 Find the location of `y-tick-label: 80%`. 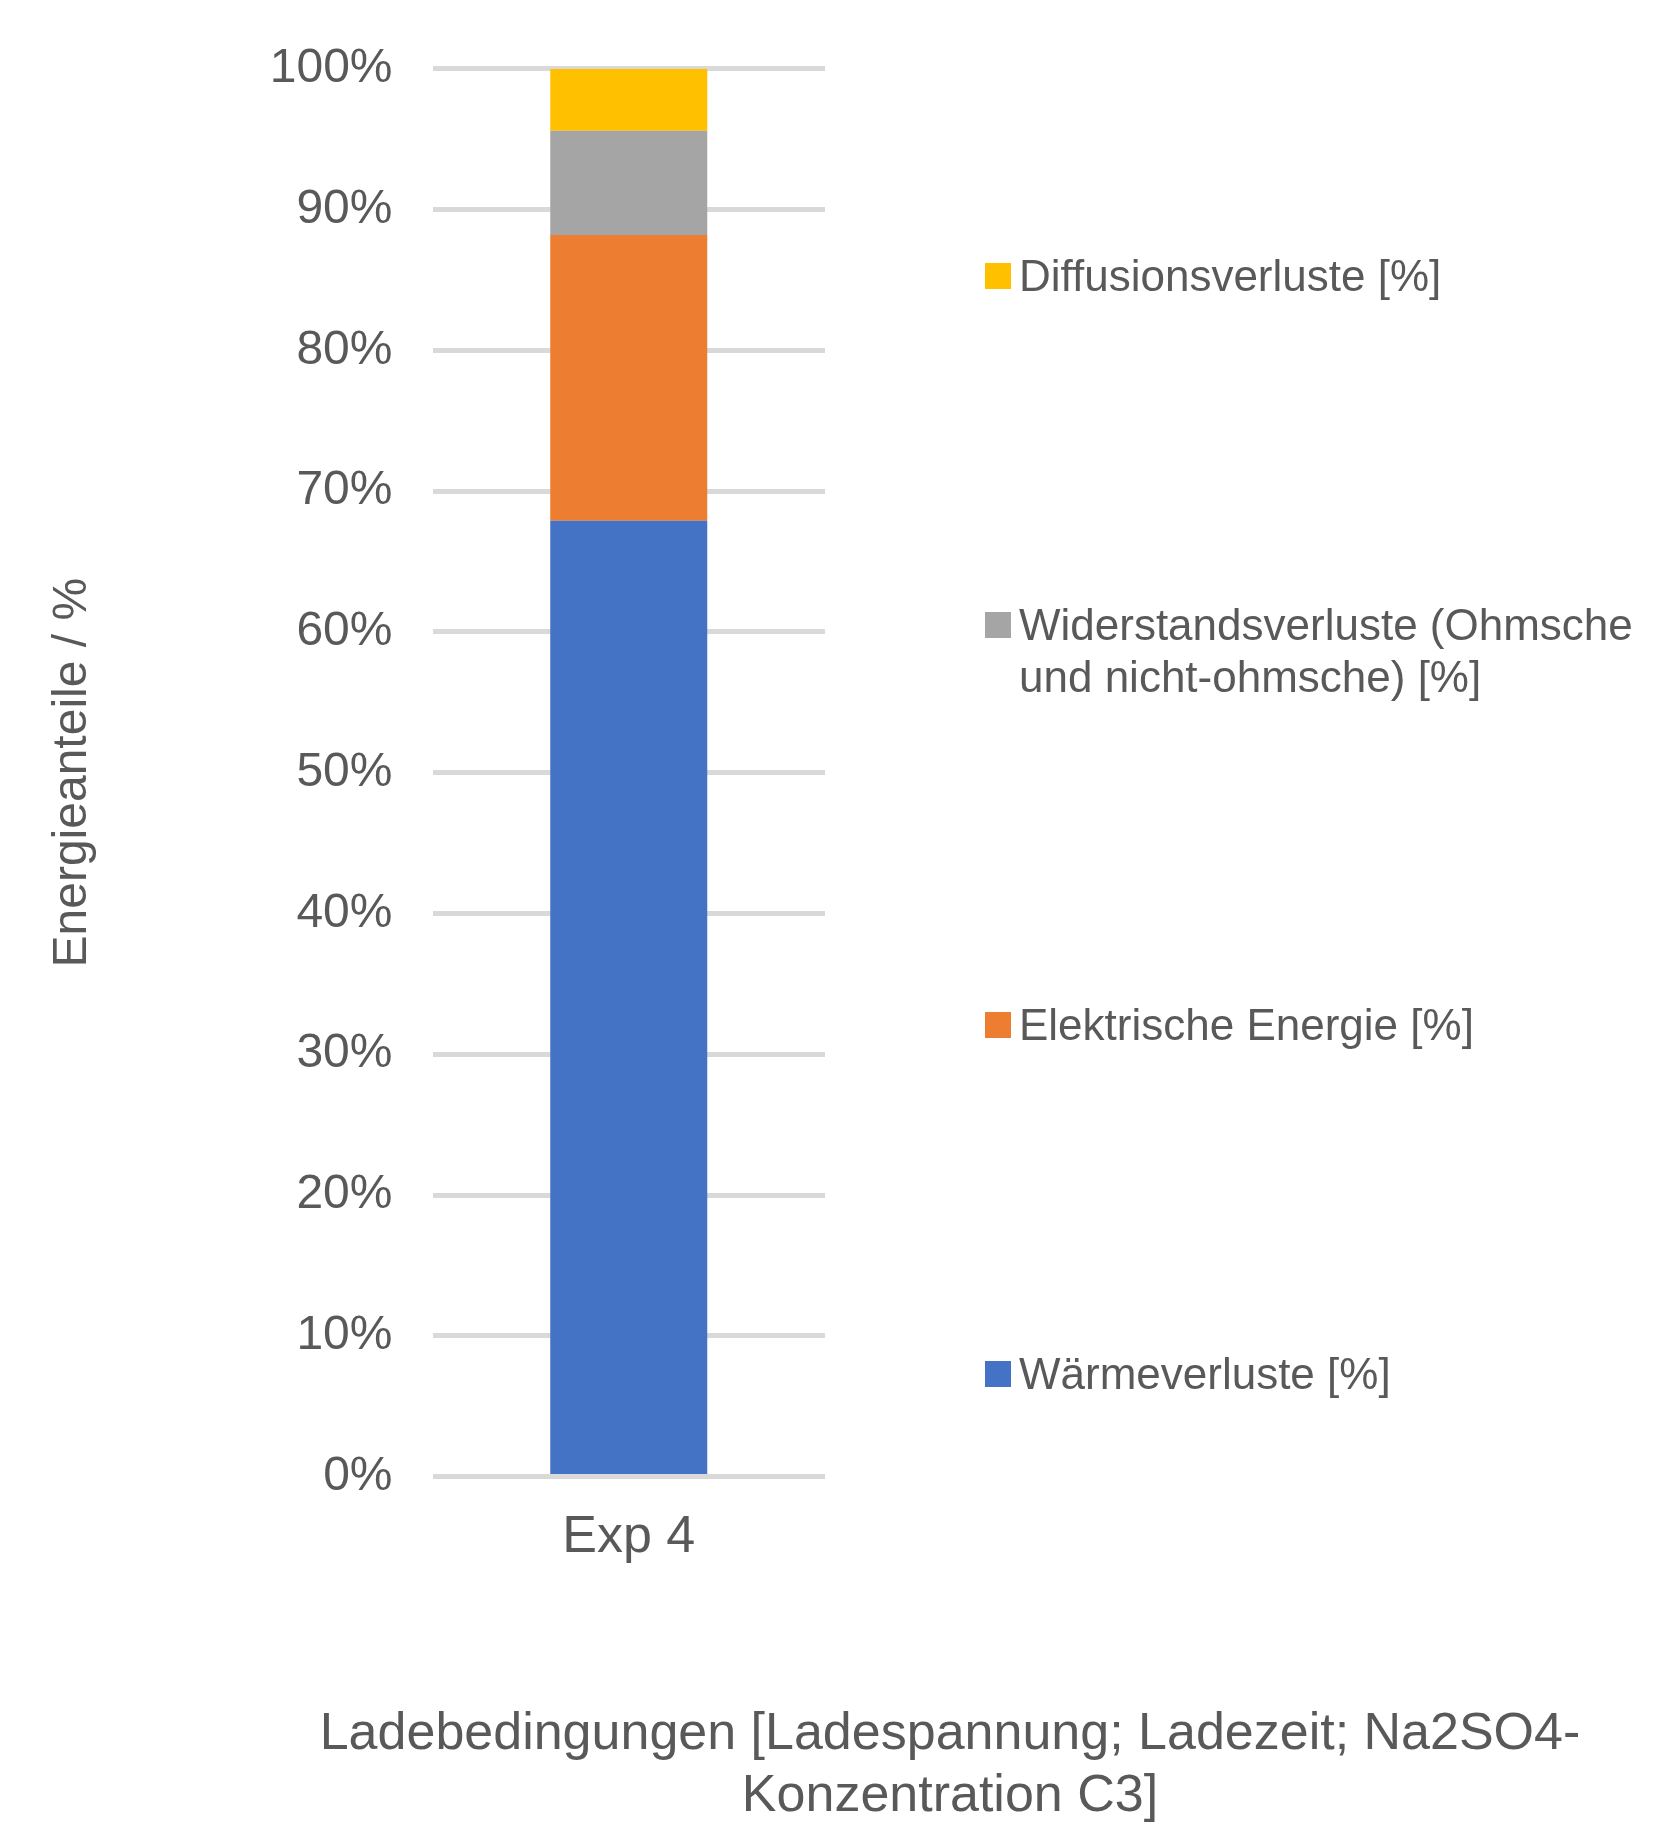

y-tick-label: 80% is located at coordinates (344, 347).